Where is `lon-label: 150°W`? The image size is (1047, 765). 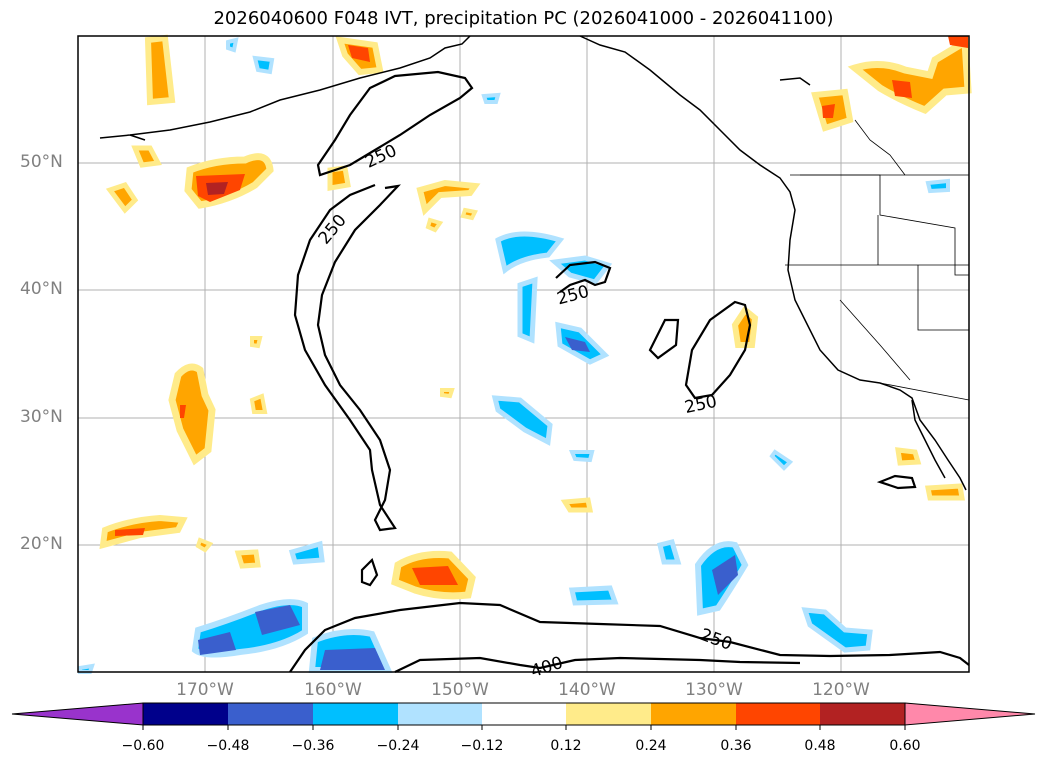
lon-label: 150°W is located at coordinates (460, 690).